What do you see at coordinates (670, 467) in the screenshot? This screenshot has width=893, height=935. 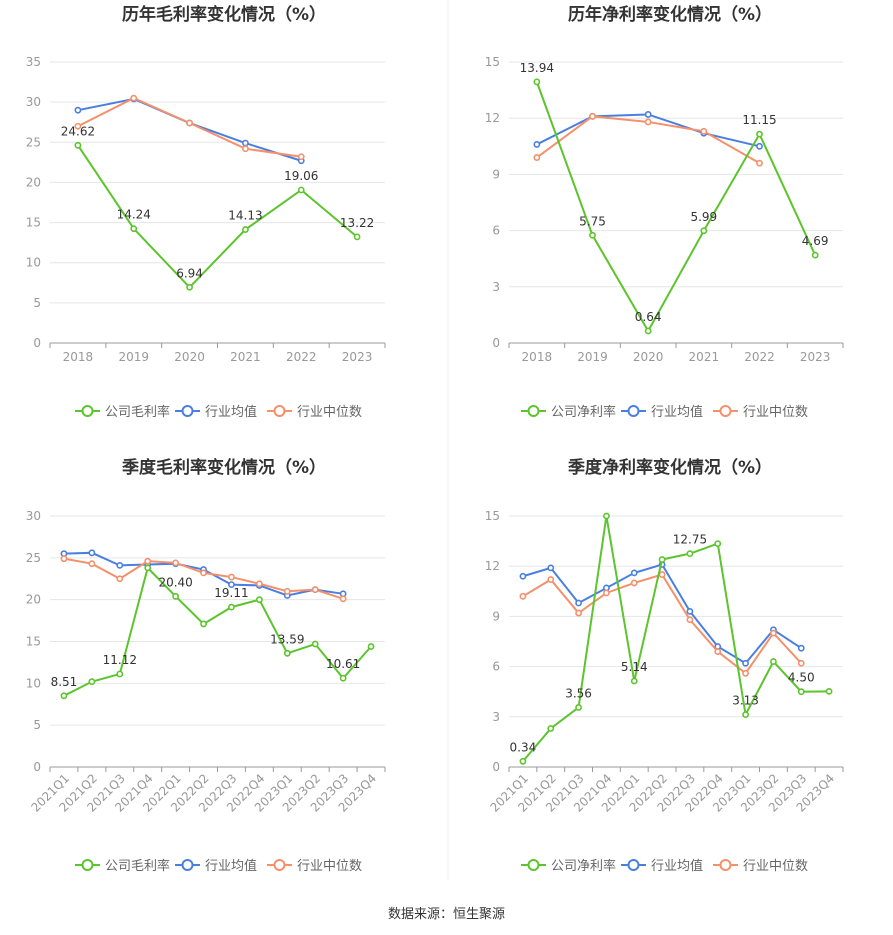 I see `chart-title: 季度净利率变化情况（%）` at bounding box center [670, 467].